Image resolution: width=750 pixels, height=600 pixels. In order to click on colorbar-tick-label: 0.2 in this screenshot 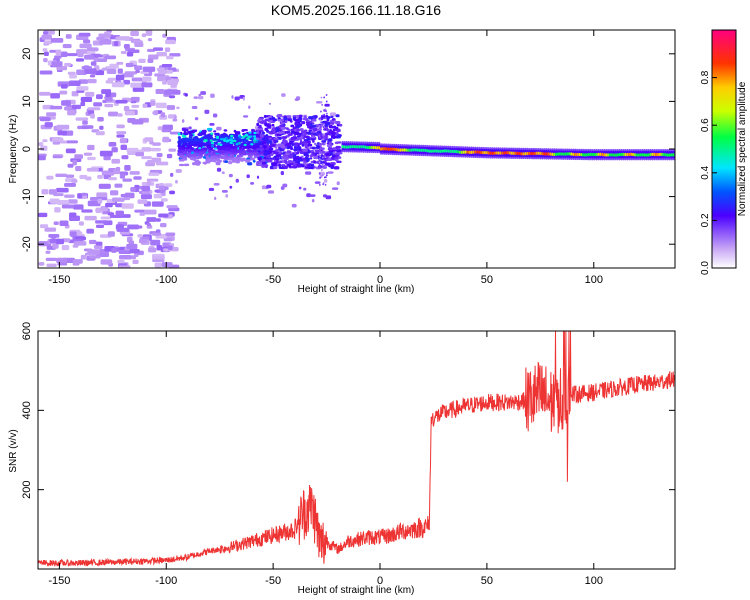, I will do `click(705, 220)`.